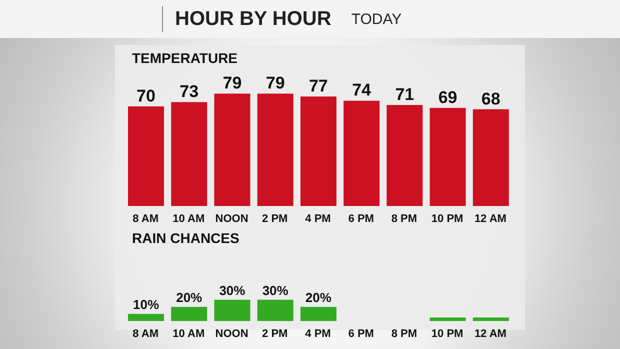 This screenshot has height=349, width=620. I want to click on data-label: 74, so click(362, 90).